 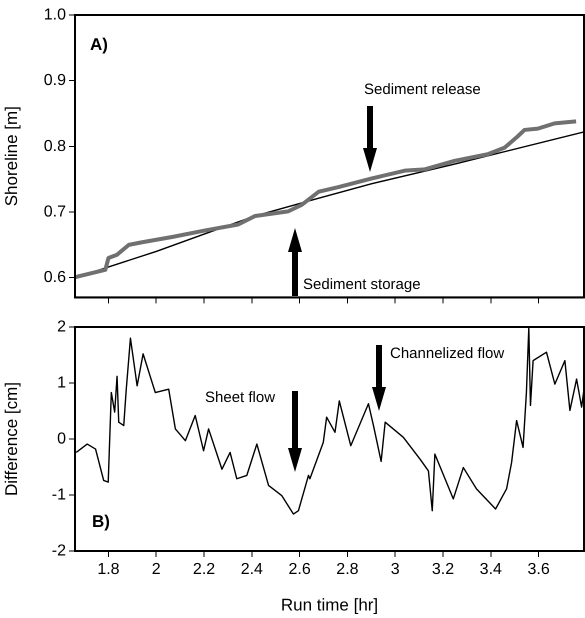 What do you see at coordinates (99, 45) in the screenshot?
I see `annotation: A)` at bounding box center [99, 45].